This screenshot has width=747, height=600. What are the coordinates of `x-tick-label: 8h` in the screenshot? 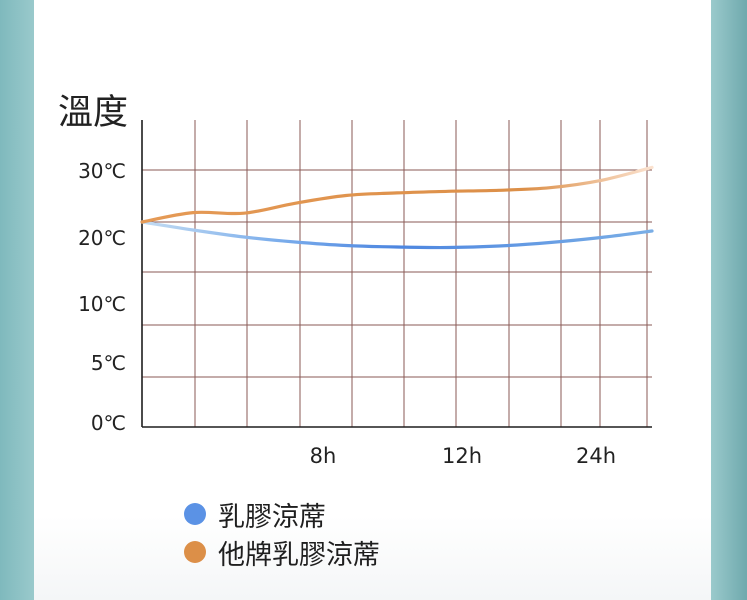 It's located at (323, 456).